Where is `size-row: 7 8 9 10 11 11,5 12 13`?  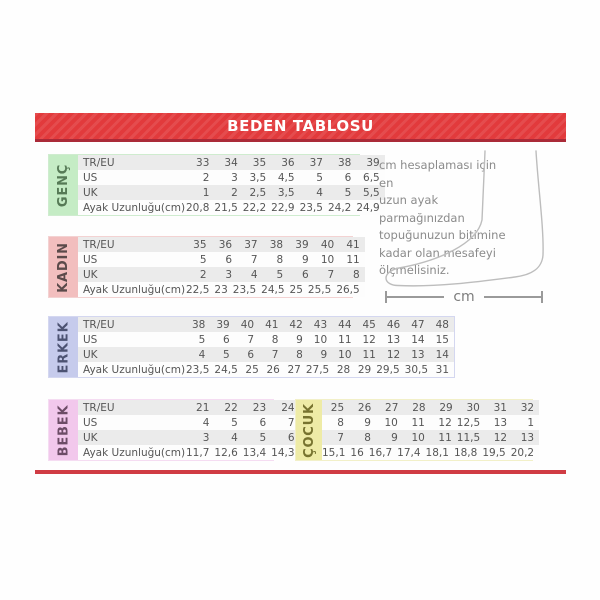 size-row: 7 8 9 10 11 11,5 12 13 is located at coordinates (431, 437).